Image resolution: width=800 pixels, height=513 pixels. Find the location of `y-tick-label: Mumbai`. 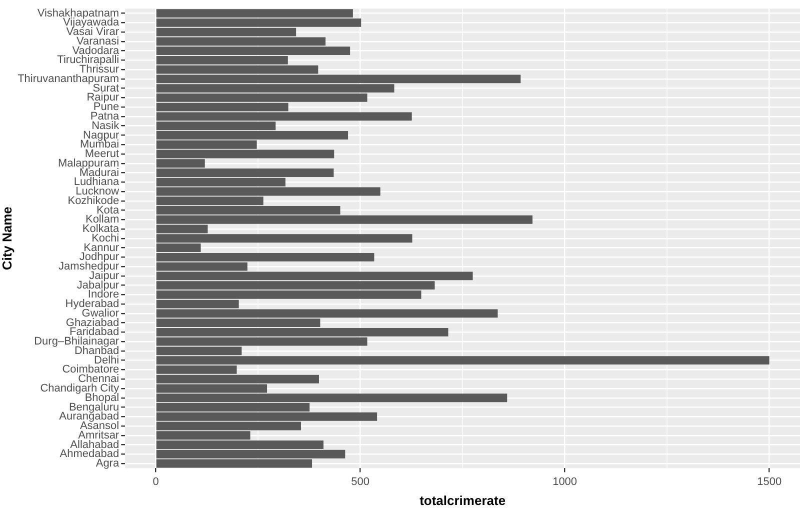

y-tick-label: Mumbai is located at coordinates (100, 144).